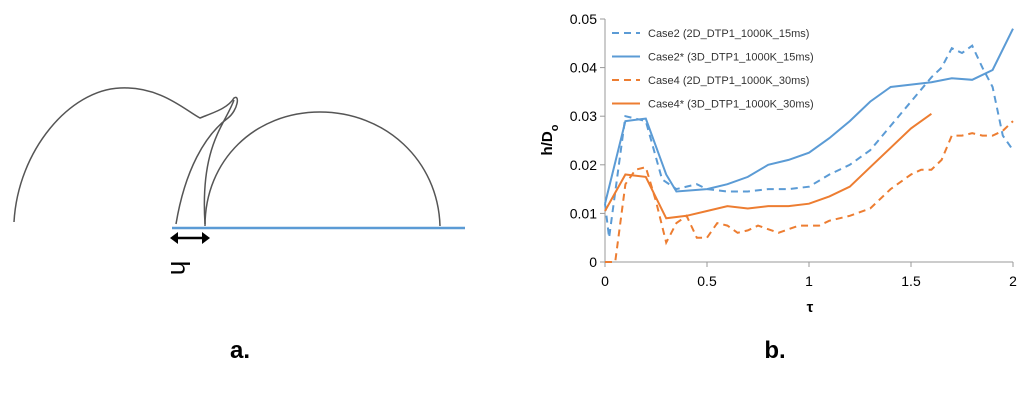 The height and width of the screenshot is (394, 1018). Describe the element at coordinates (219, 162) in the screenshot. I see `neck-inner` at that location.